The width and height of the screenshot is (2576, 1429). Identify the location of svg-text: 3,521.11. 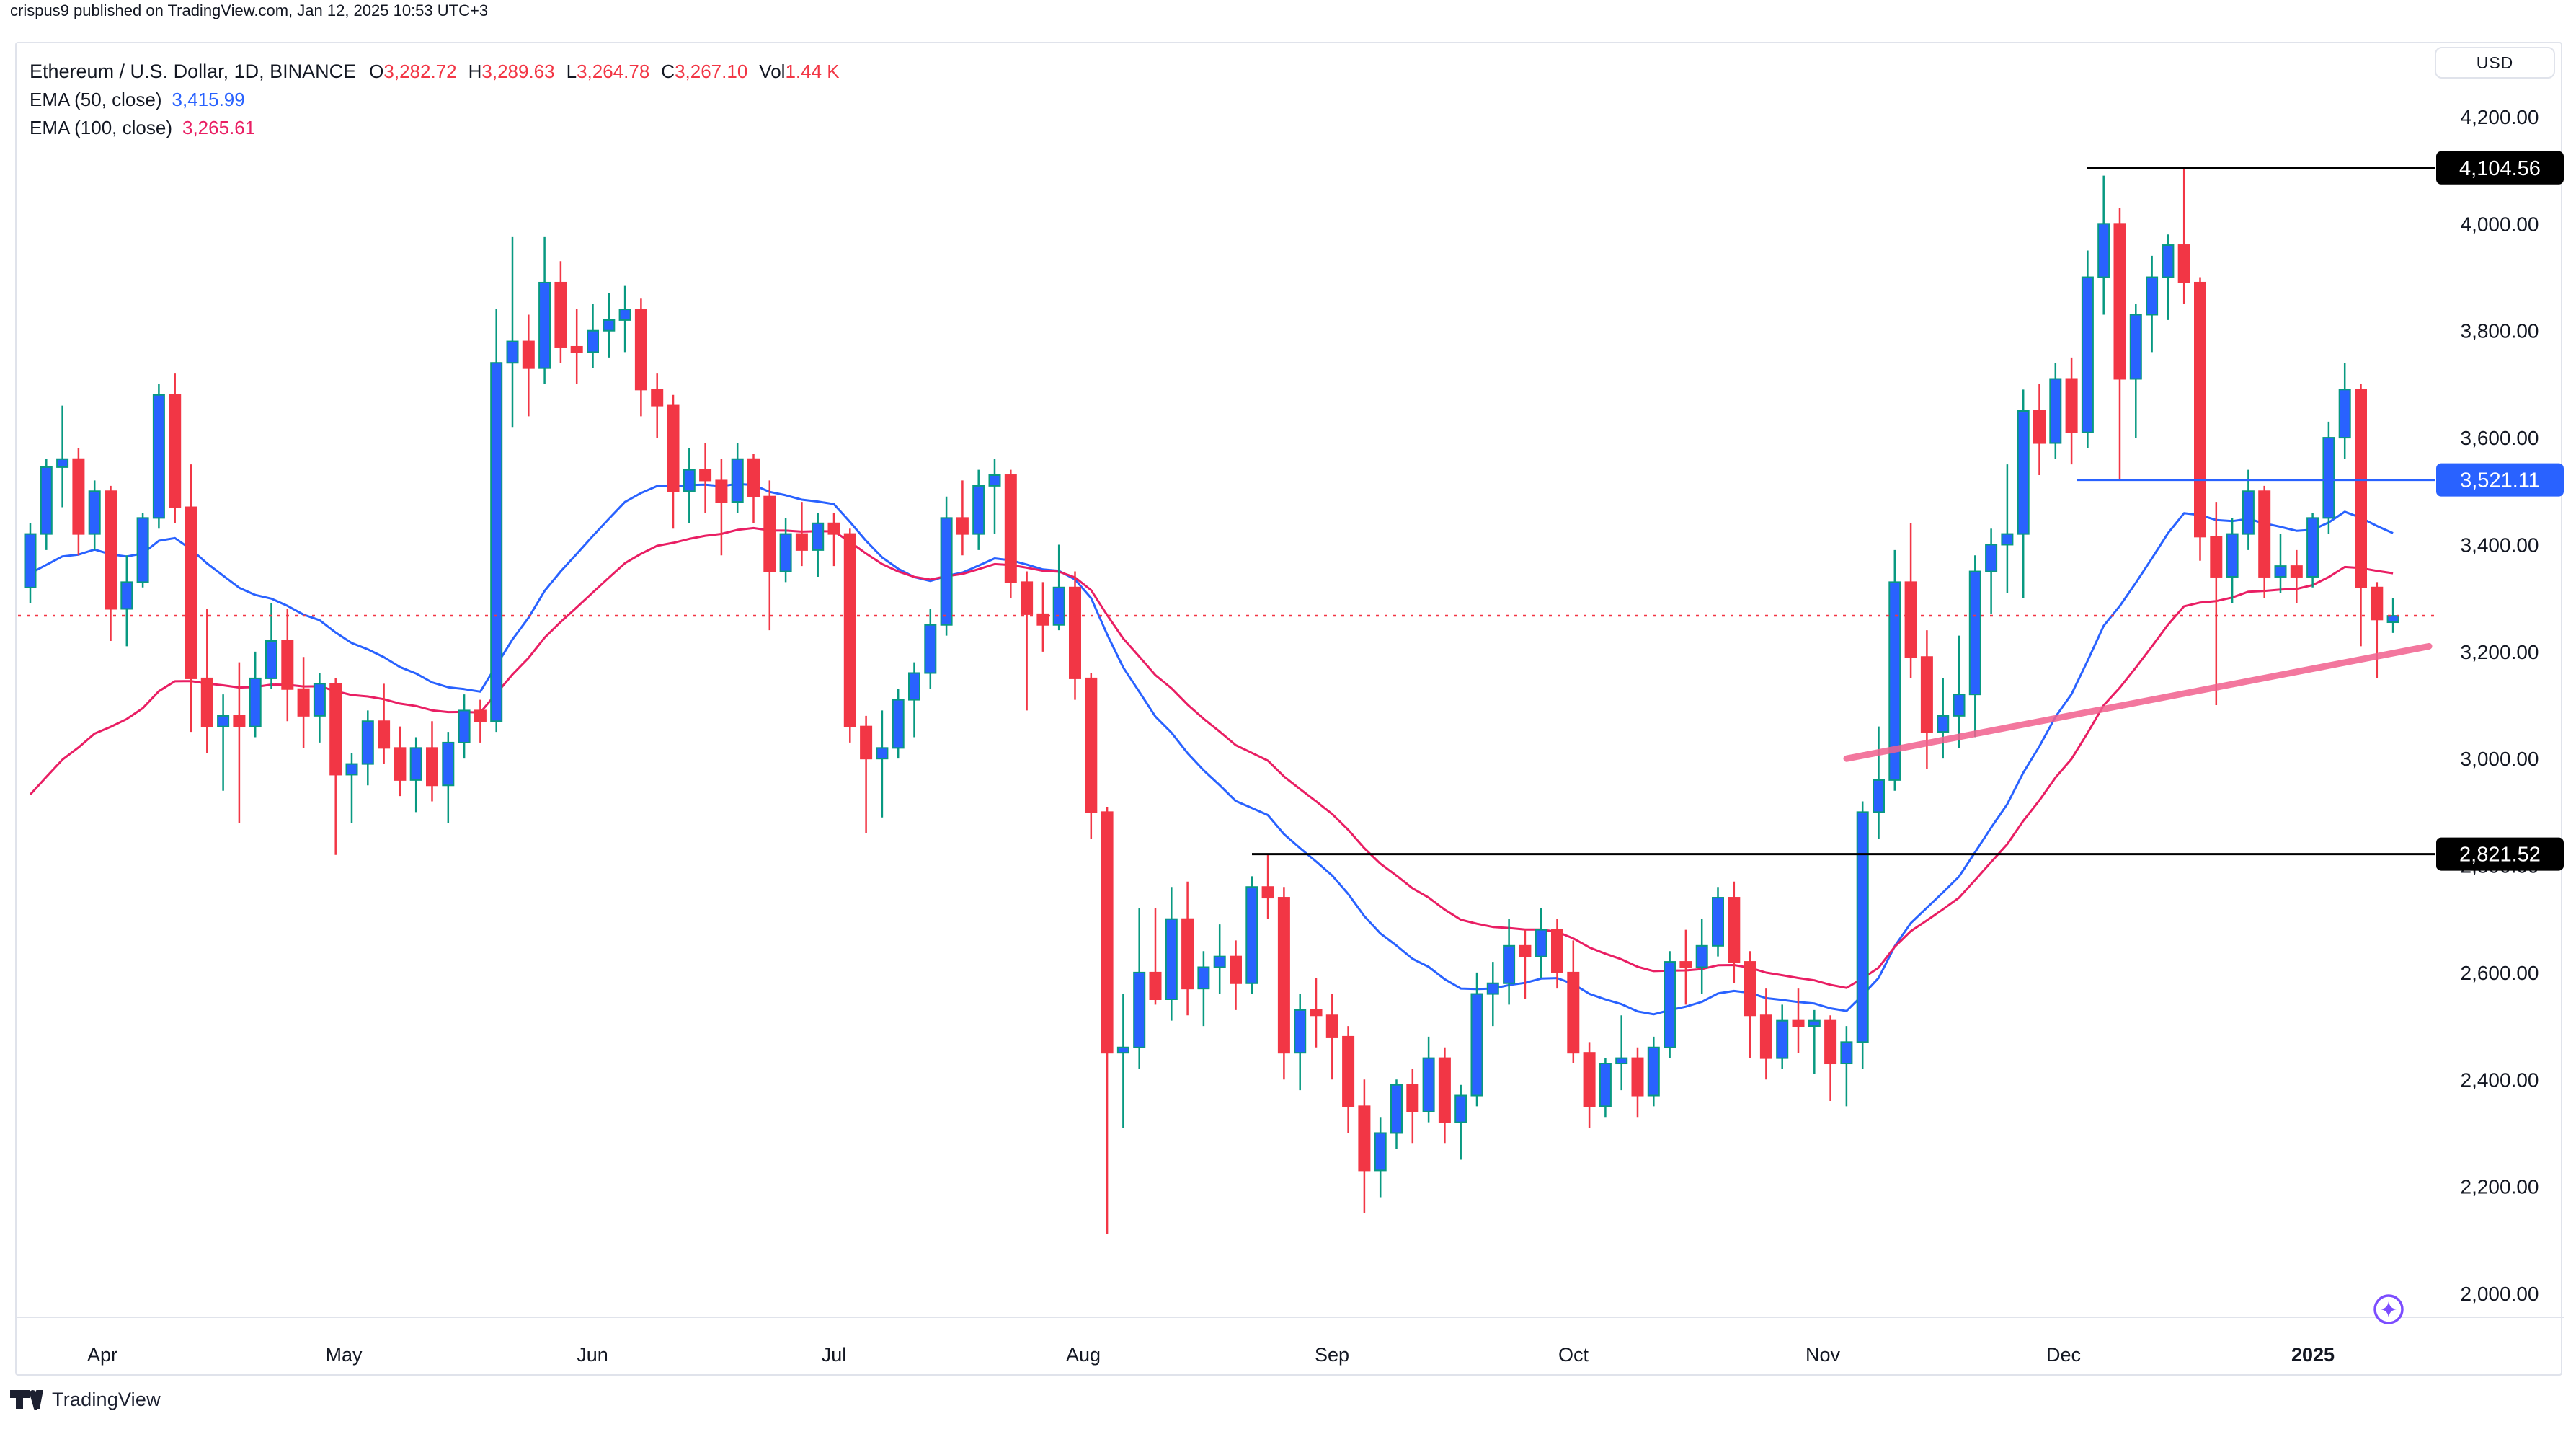
(2500, 480).